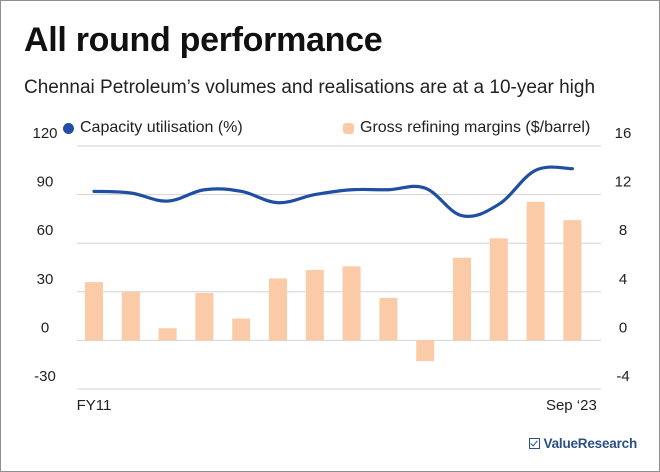 The height and width of the screenshot is (472, 660). What do you see at coordinates (348, 128) in the screenshot?
I see `legend-bar-swatch` at bounding box center [348, 128].